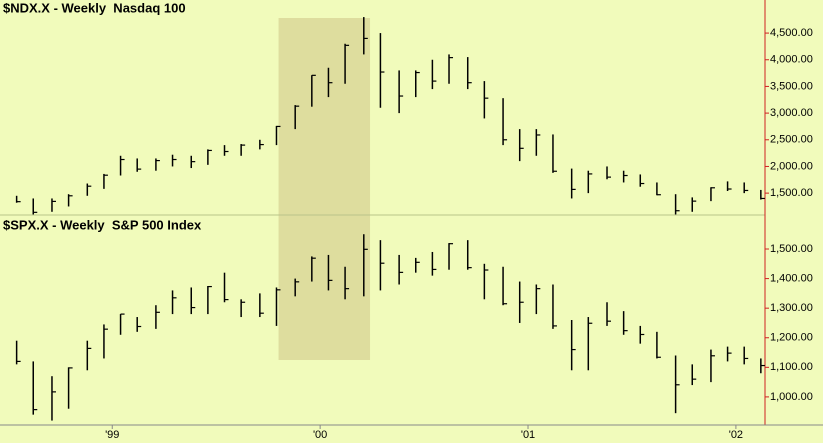  What do you see at coordinates (791, 60) in the screenshot?
I see `y-tick-label: 4,000.00` at bounding box center [791, 60].